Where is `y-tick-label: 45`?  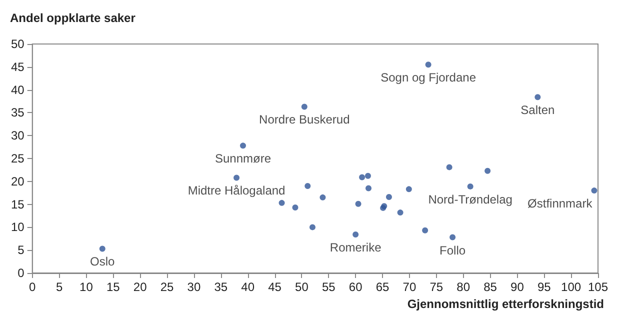
y-tick-label: 45 is located at coordinates (17, 67).